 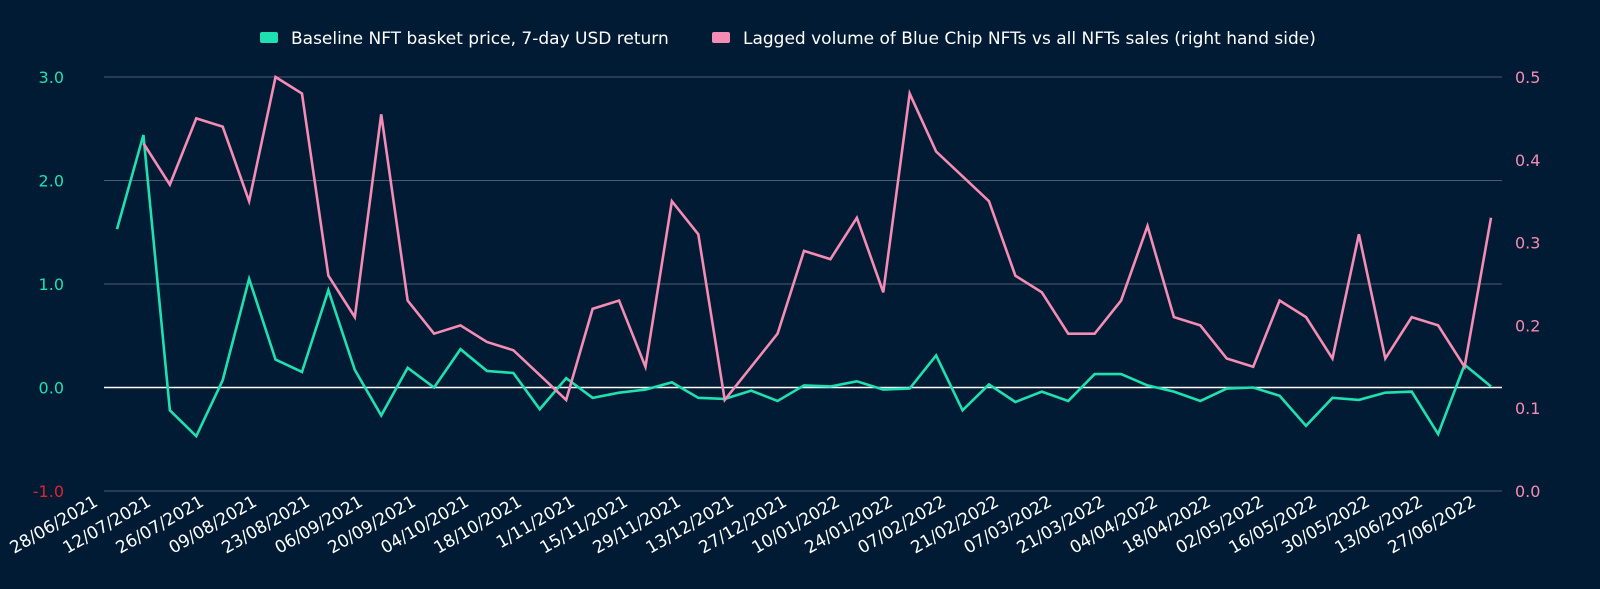 I want to click on left-tick-label-2: 1.0, so click(x=51, y=284).